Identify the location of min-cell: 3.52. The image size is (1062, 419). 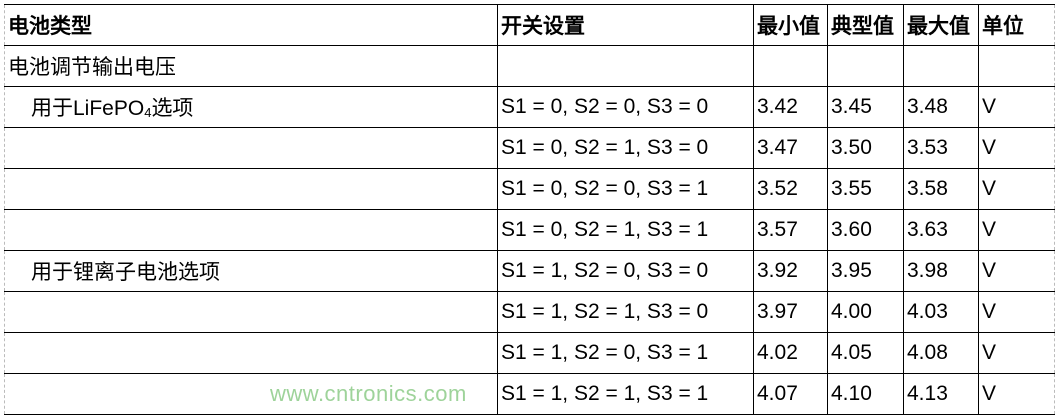
(790, 189).